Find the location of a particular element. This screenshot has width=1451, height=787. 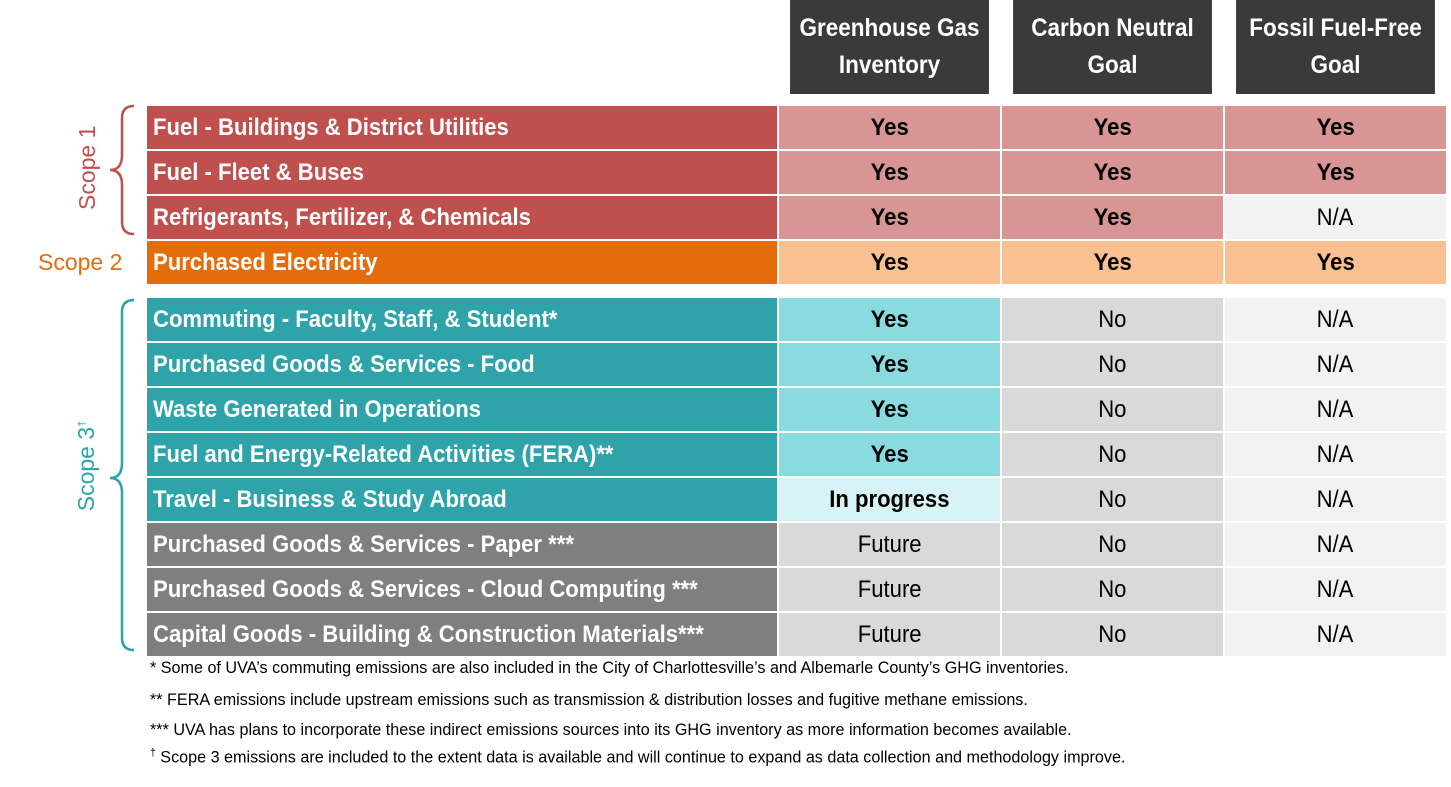

row-label: Refrigerants, Fertilizer, & Chemicals is located at coordinates (462, 217).